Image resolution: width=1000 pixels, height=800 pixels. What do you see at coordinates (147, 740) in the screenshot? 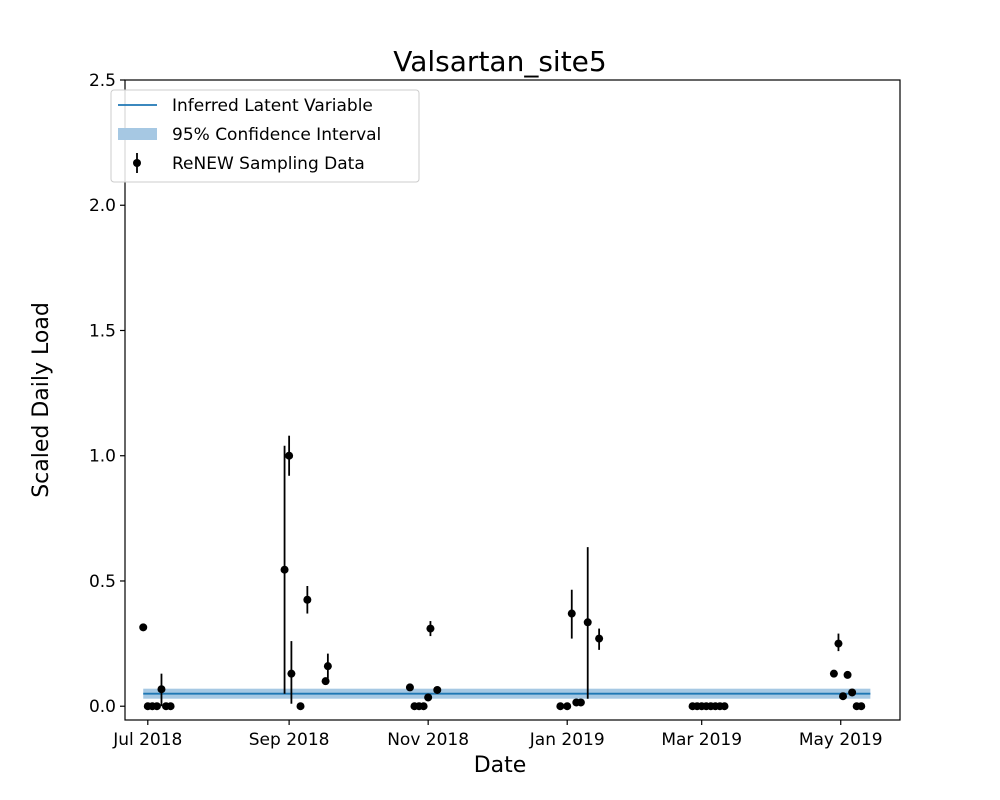
I see `x-tick-label: Jul 2018` at bounding box center [147, 740].